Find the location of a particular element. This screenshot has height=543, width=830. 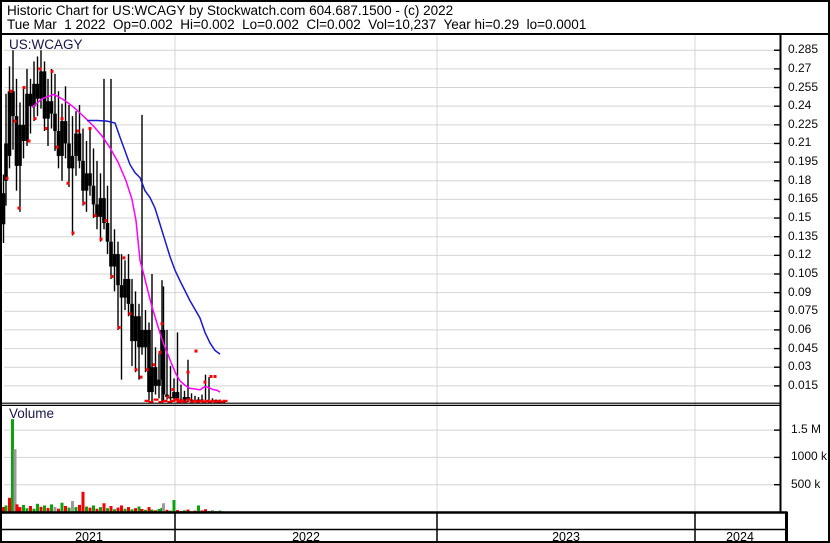

price-axis-label: 0.27 is located at coordinates (800, 67).